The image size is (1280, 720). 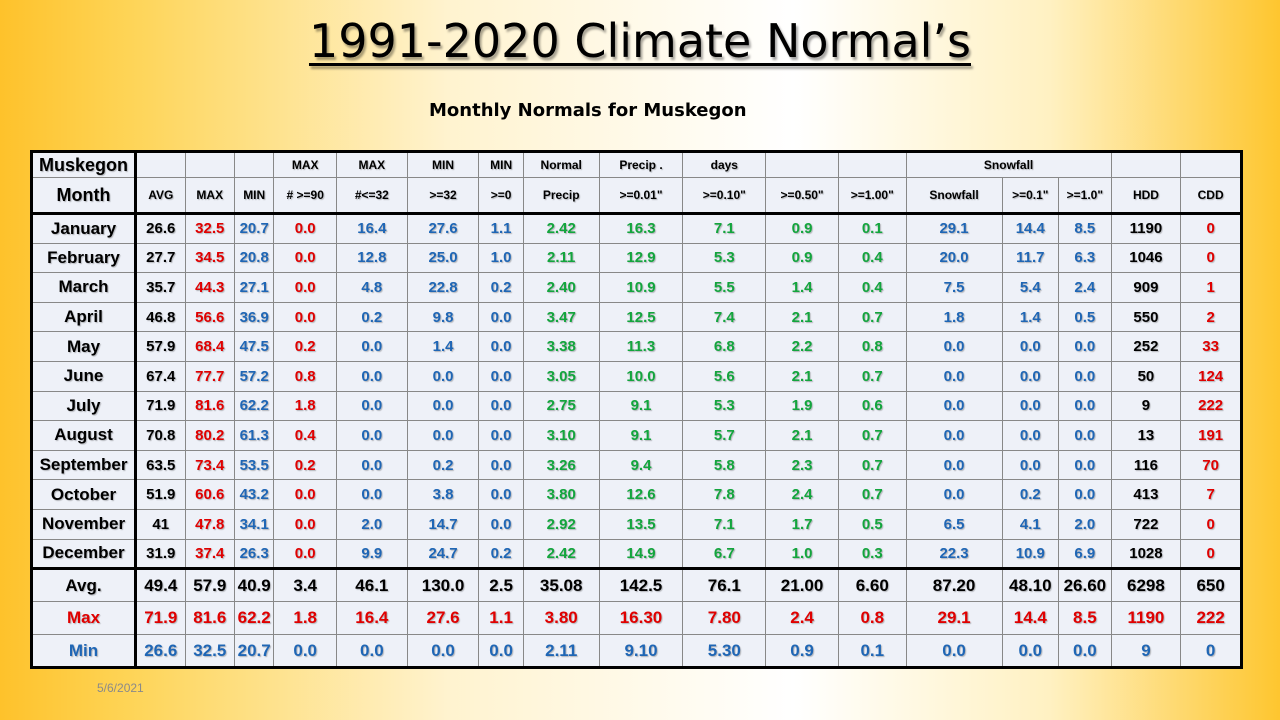 I want to click on normal-precip-cell: 3.10, so click(x=561, y=435).